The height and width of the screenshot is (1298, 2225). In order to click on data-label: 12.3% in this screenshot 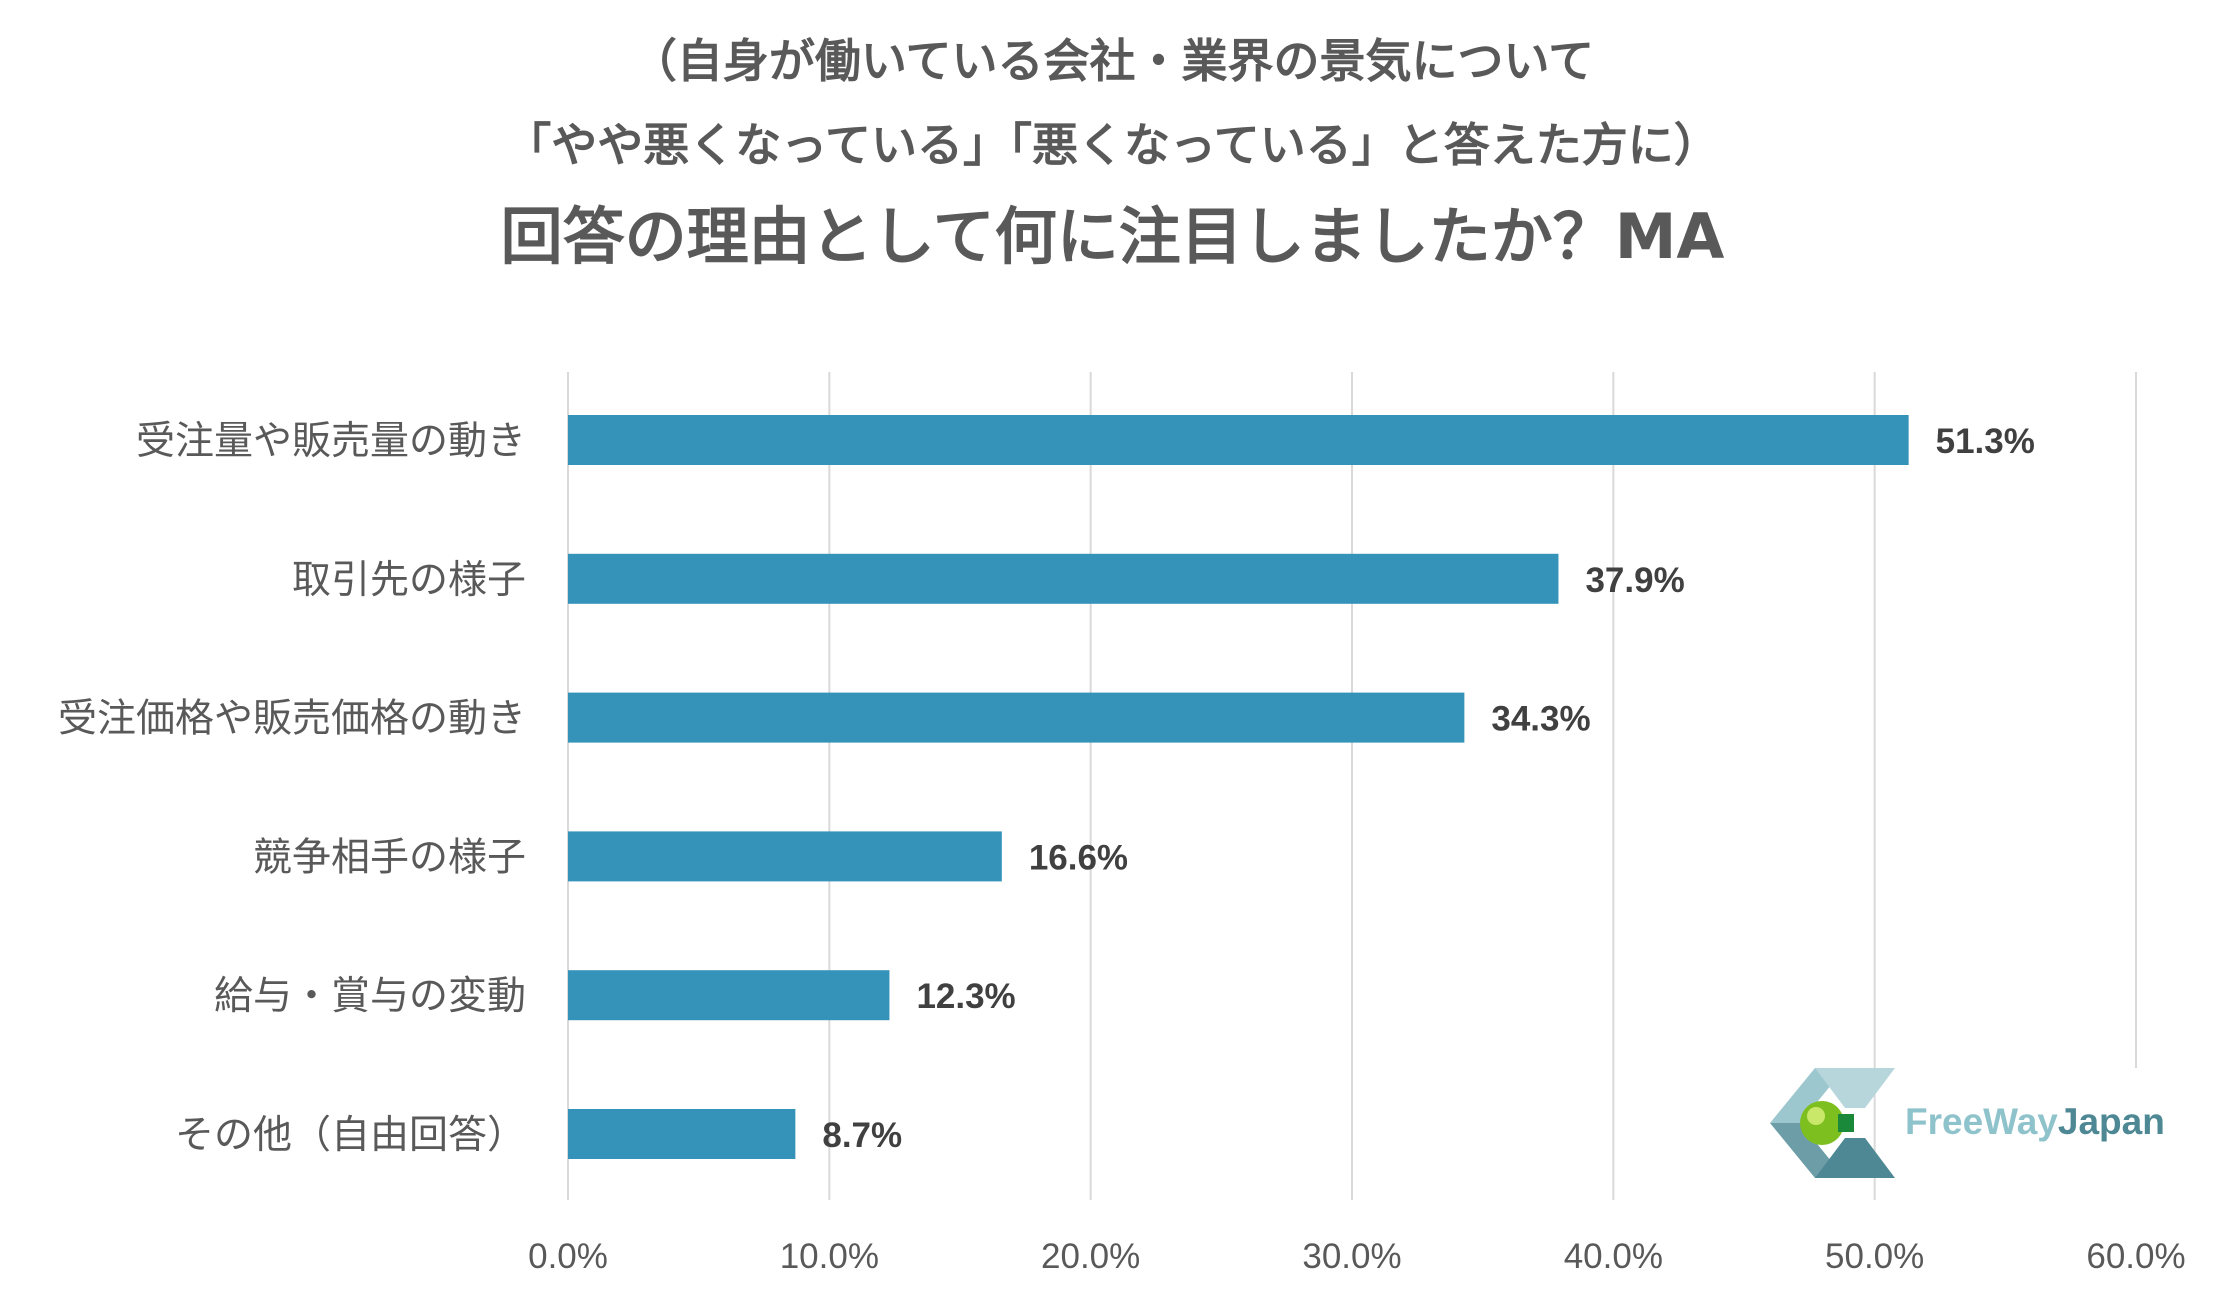, I will do `click(965, 996)`.